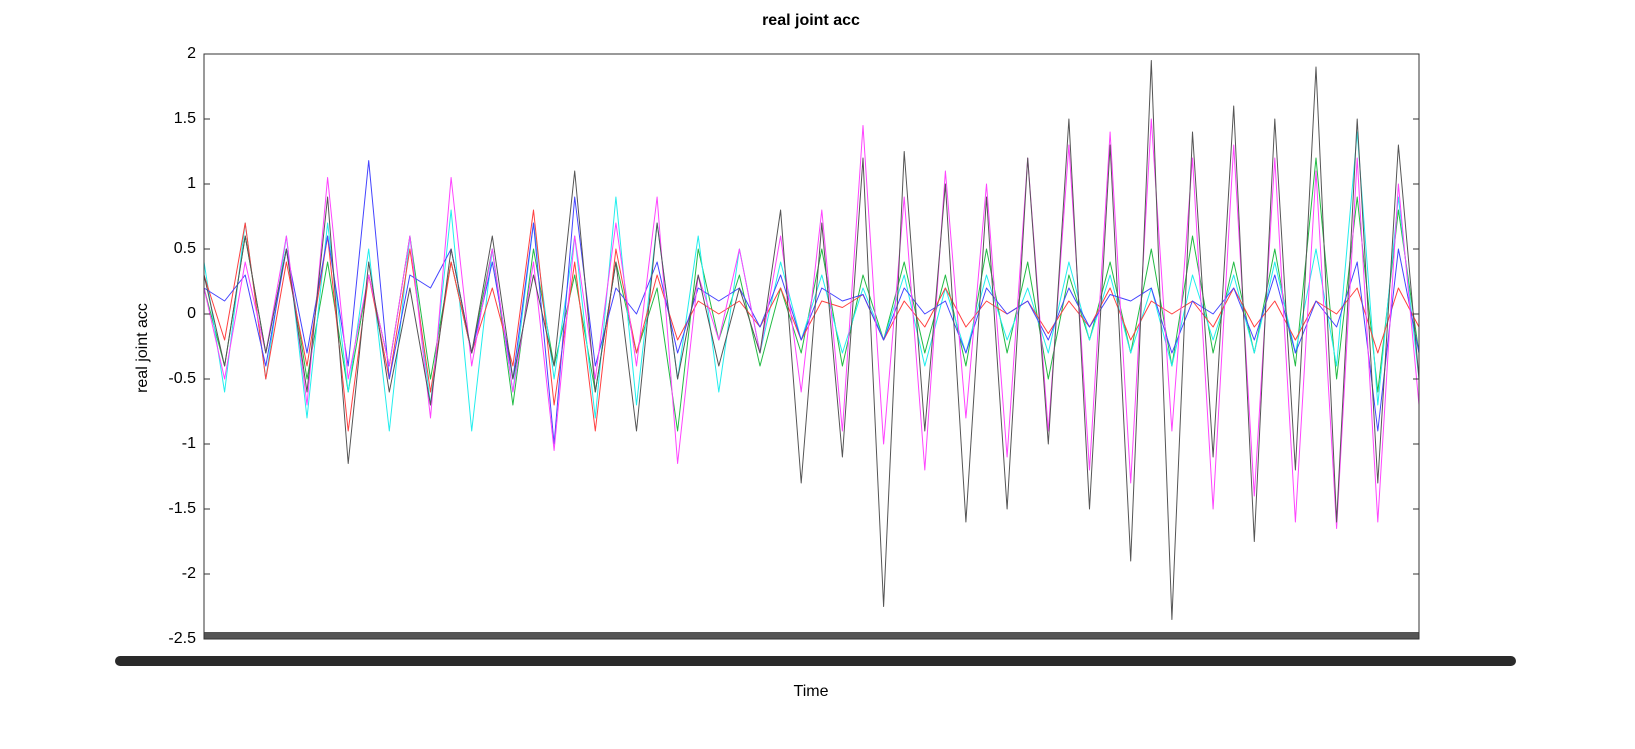  What do you see at coordinates (191, 313) in the screenshot?
I see `y-tick-label: 0` at bounding box center [191, 313].